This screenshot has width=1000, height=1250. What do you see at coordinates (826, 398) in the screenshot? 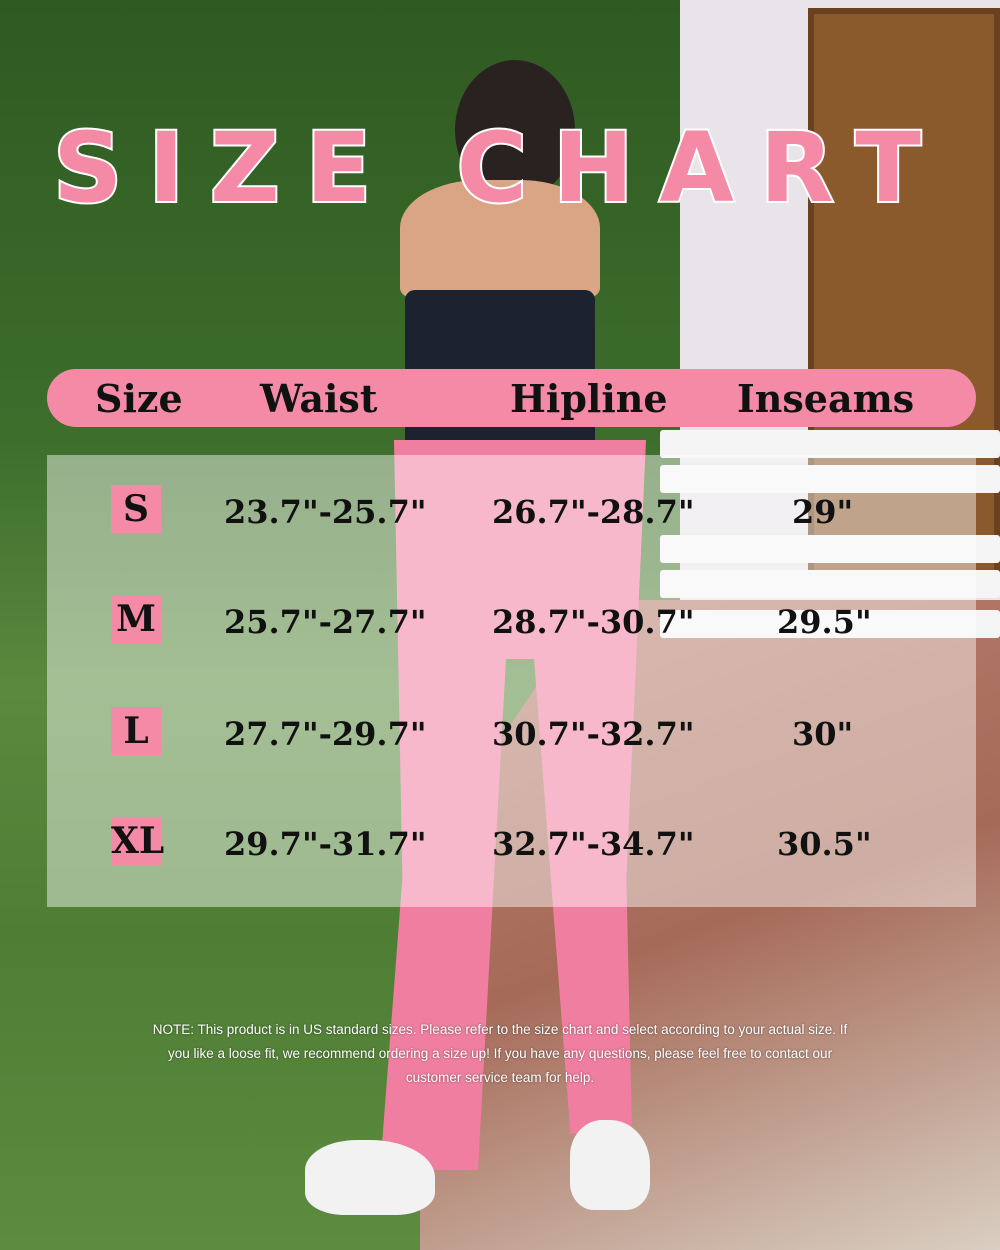
I see `header-inseams: Inseams` at bounding box center [826, 398].